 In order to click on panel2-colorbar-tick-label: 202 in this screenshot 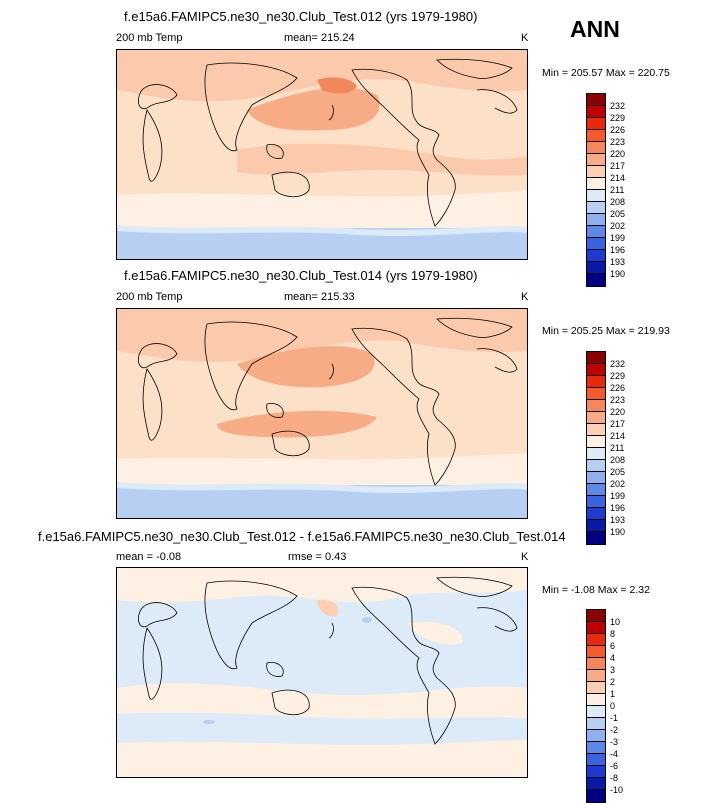, I will do `click(618, 484)`.